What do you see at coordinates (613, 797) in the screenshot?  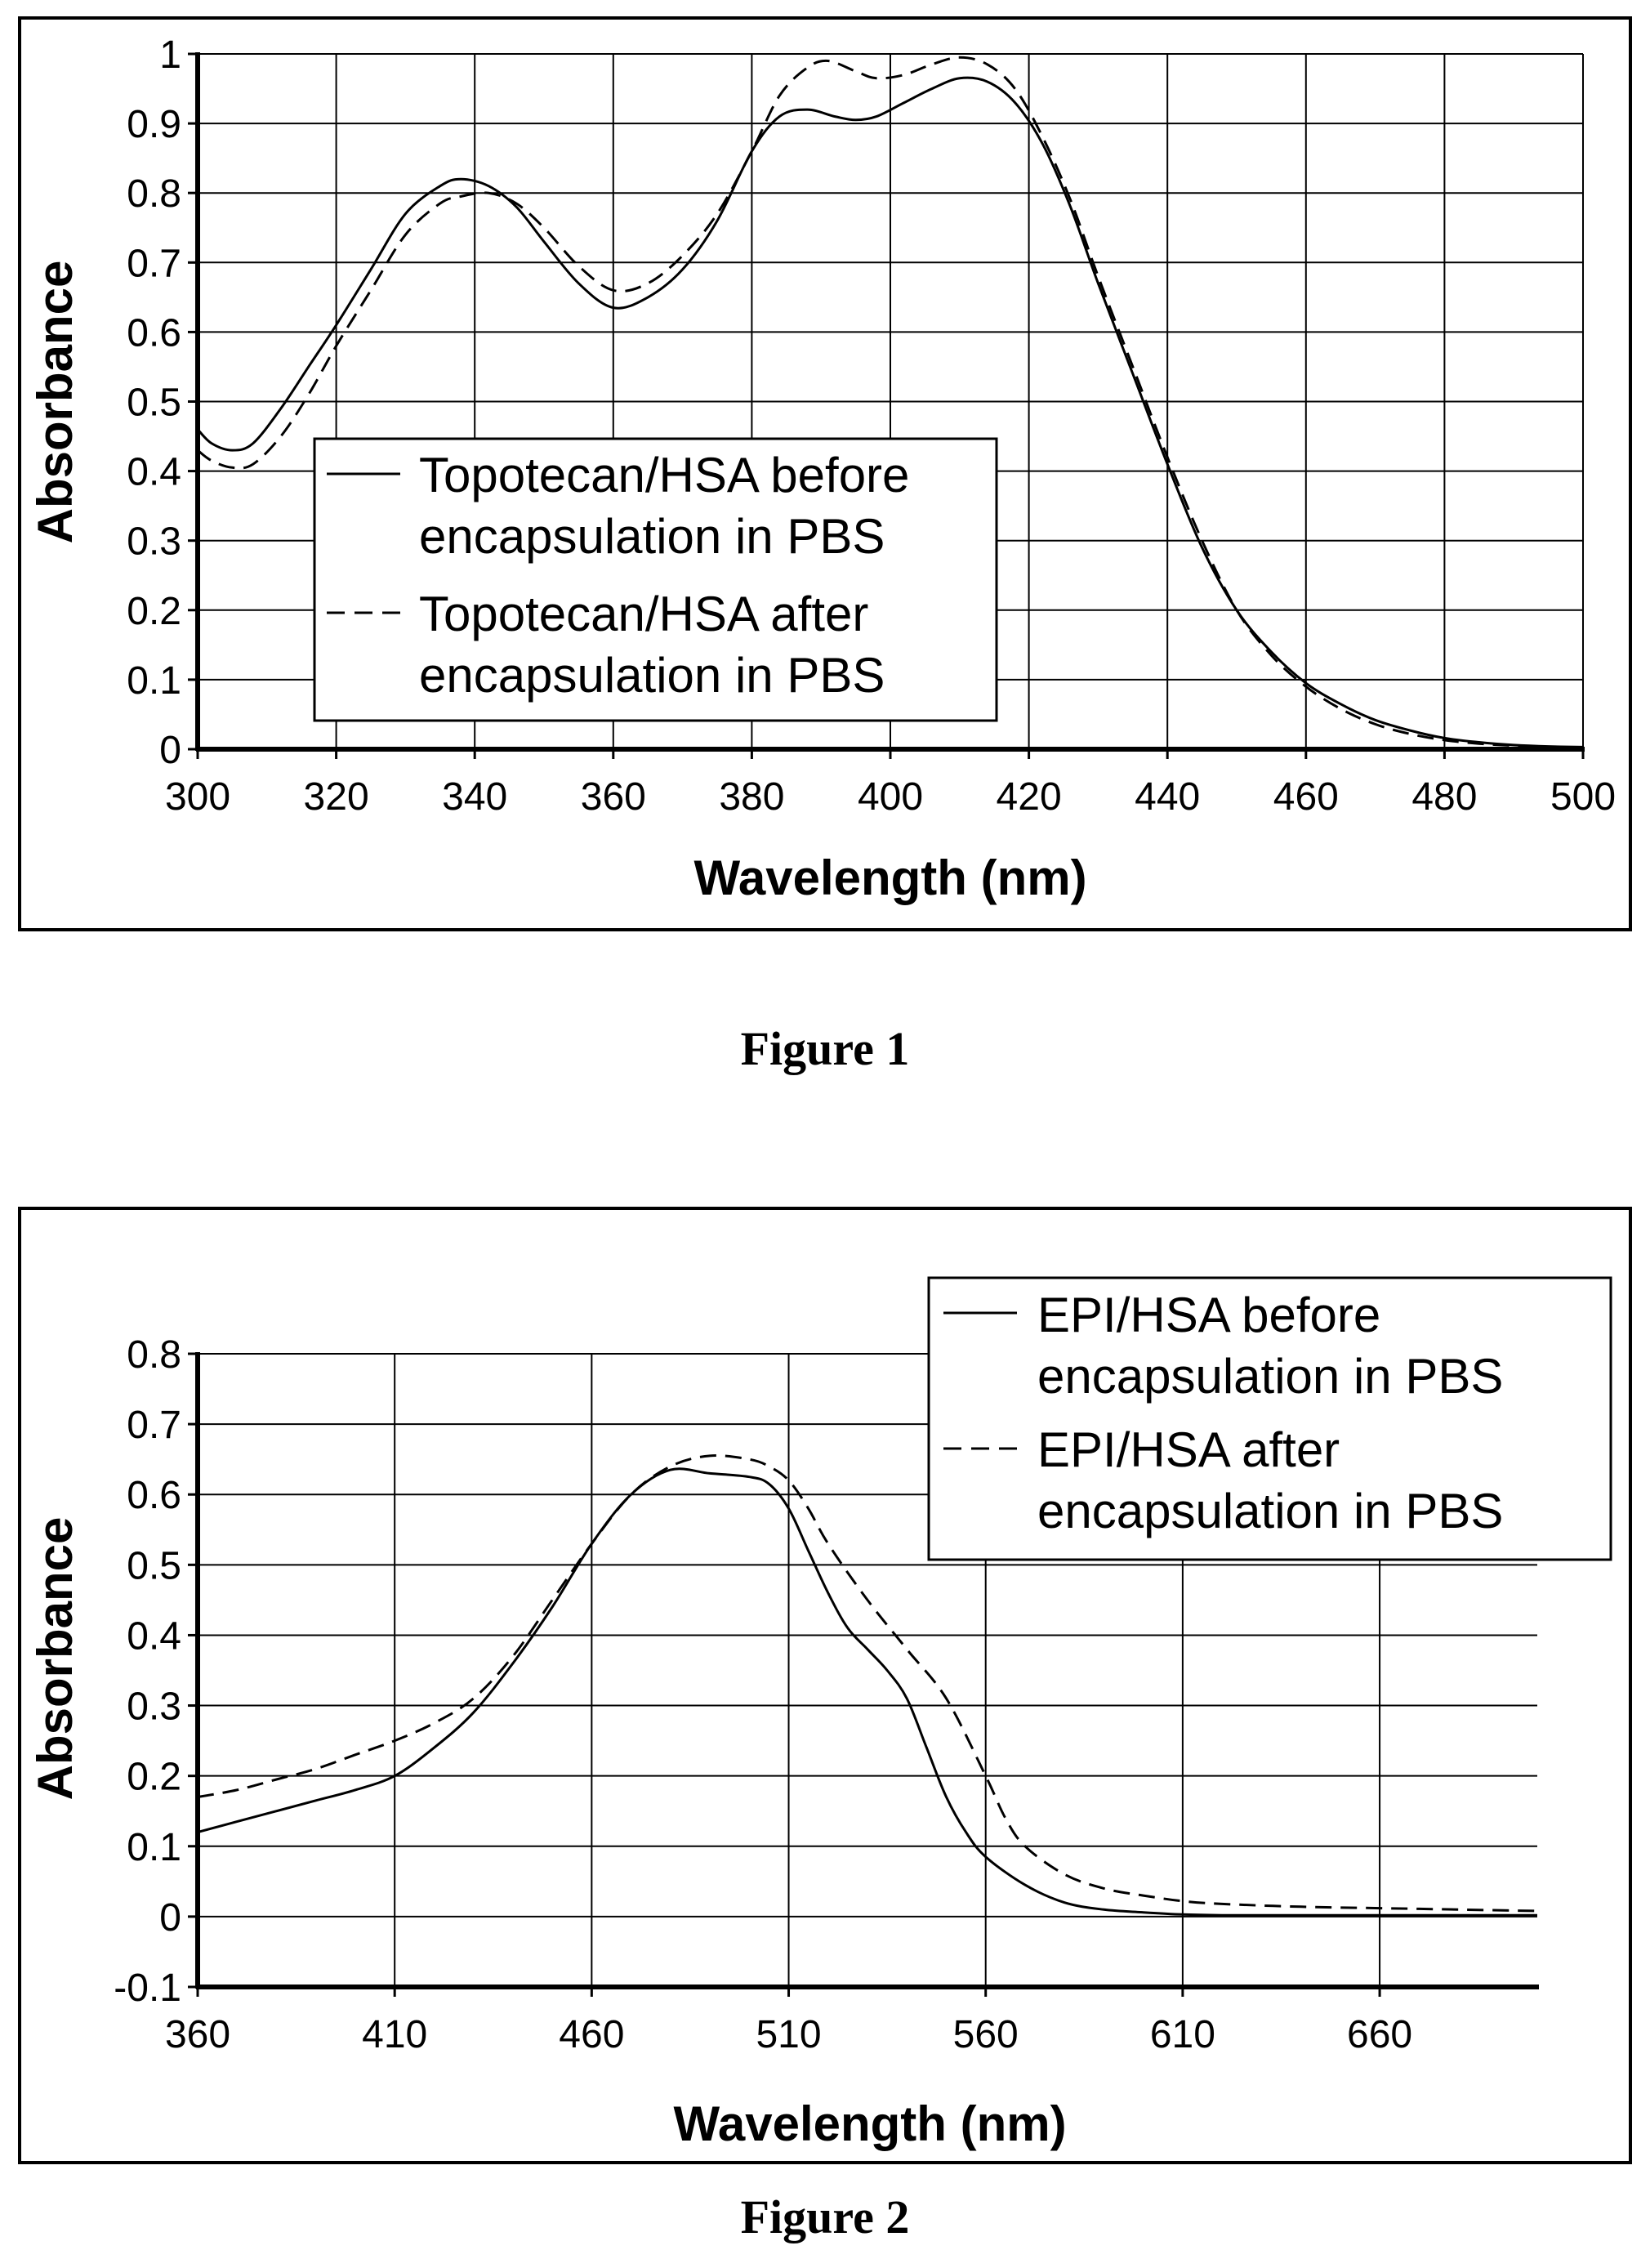 I see `chart-1-xtick-label-3: 360` at bounding box center [613, 797].